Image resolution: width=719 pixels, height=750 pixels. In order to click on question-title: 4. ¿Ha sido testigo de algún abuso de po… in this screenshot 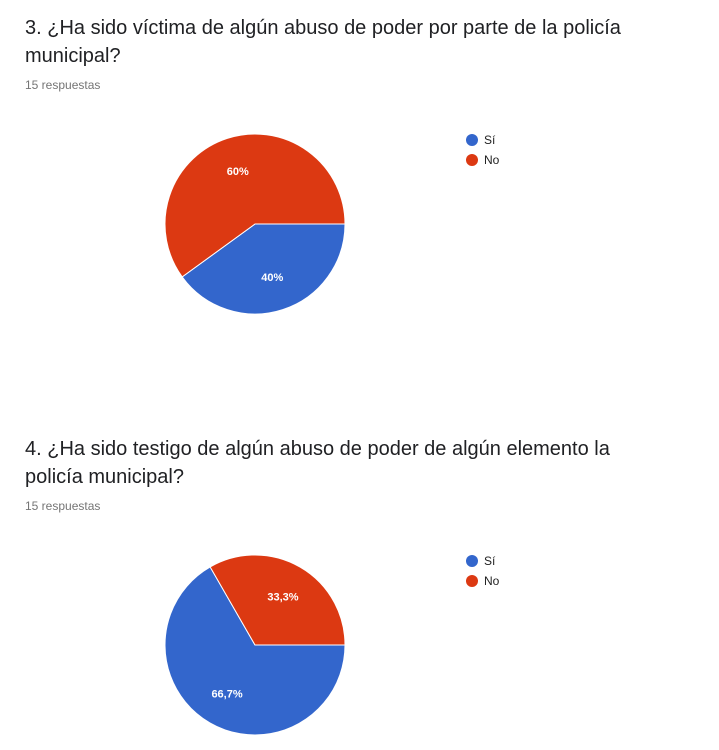, I will do `click(317, 463)`.